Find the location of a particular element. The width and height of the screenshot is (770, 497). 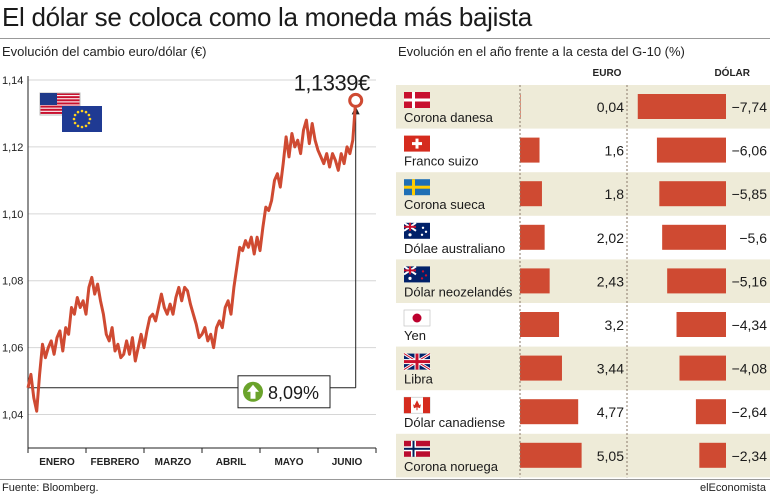

switzerland-flag-icon is located at coordinates (417, 143).